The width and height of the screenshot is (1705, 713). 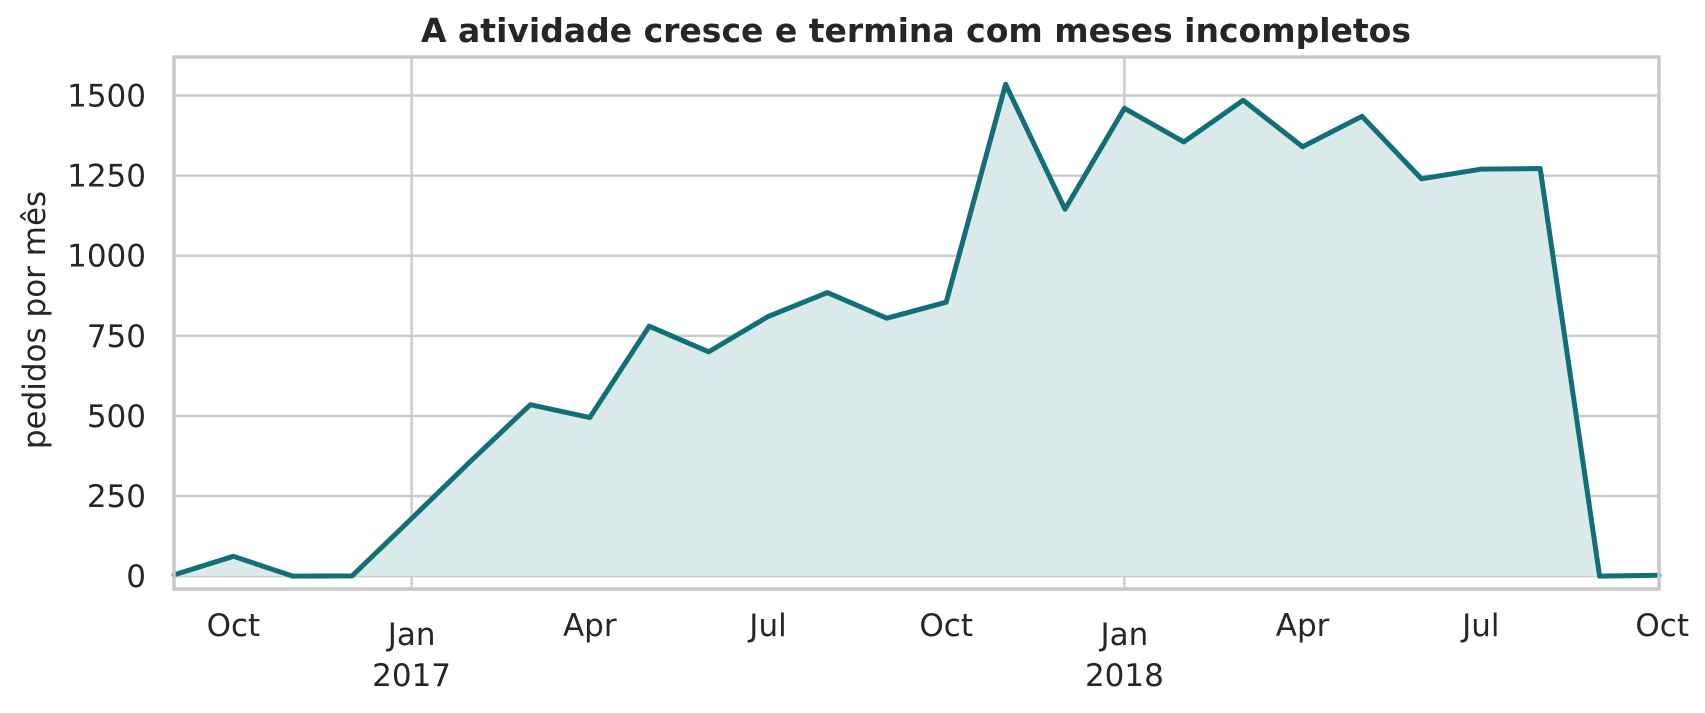 What do you see at coordinates (1124, 676) in the screenshot?
I see `x-tick-year-label: 2018` at bounding box center [1124, 676].